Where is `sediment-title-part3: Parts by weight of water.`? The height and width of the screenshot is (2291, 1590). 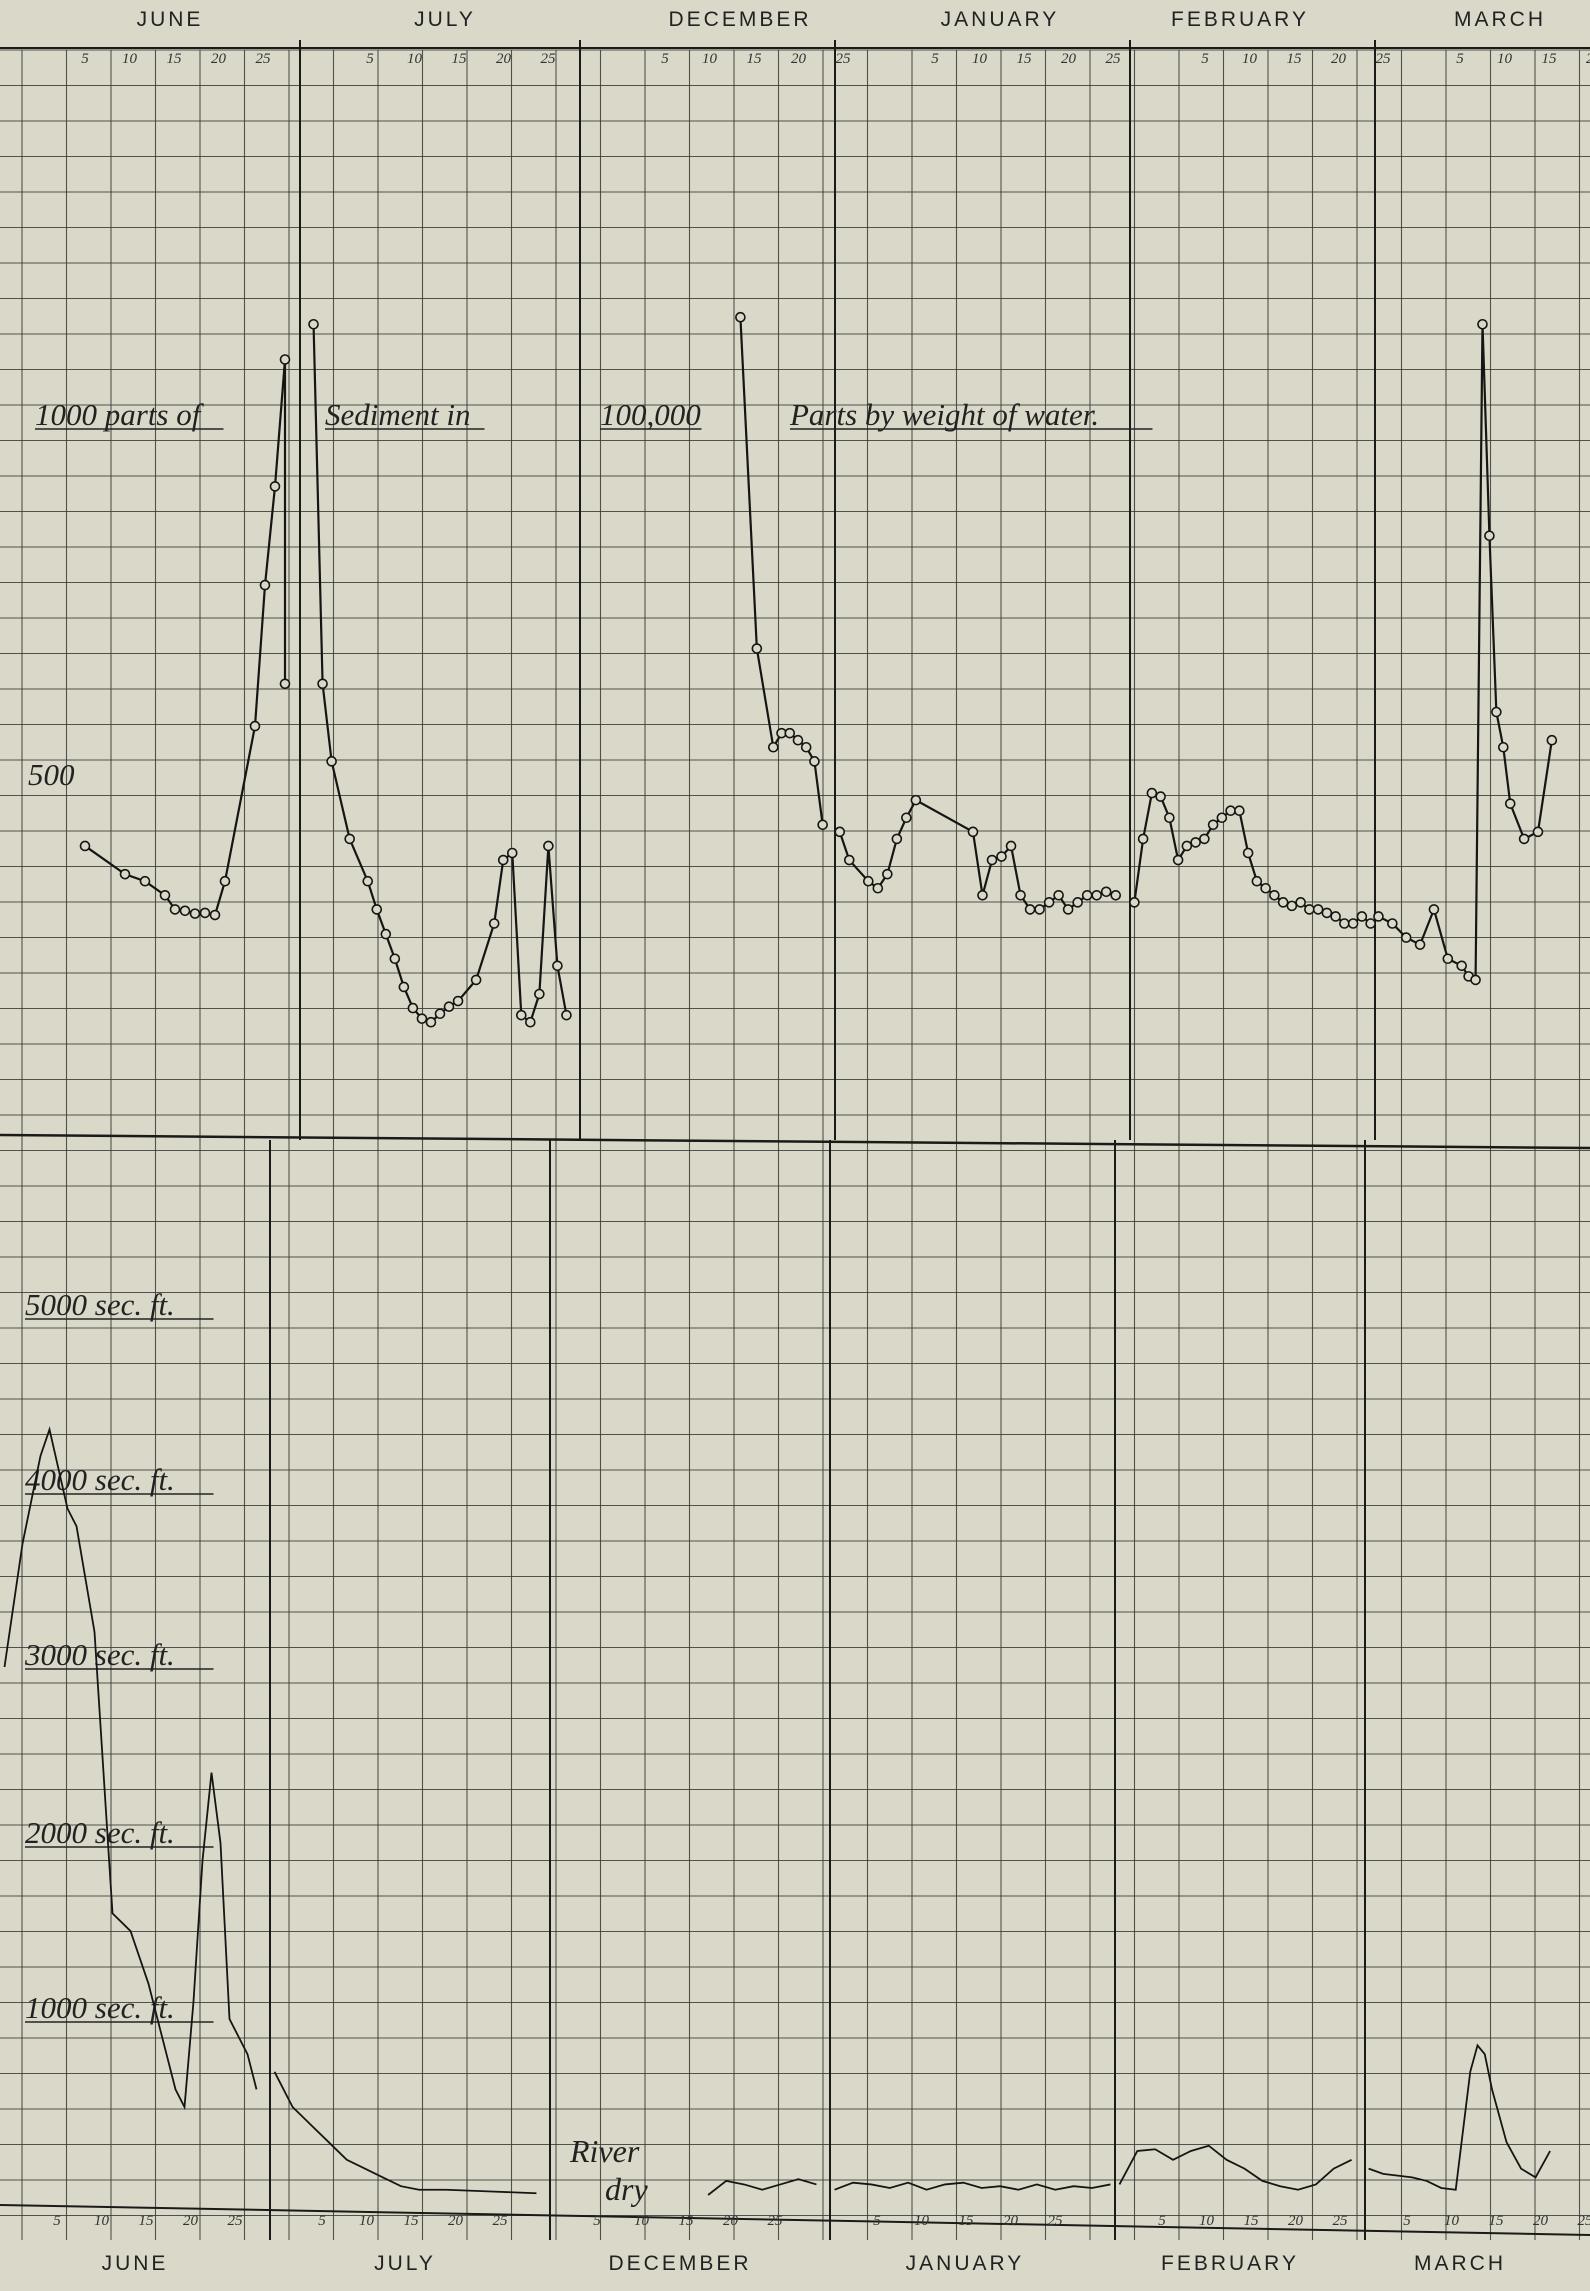 sediment-title-part3: Parts by weight of water. is located at coordinates (944, 414).